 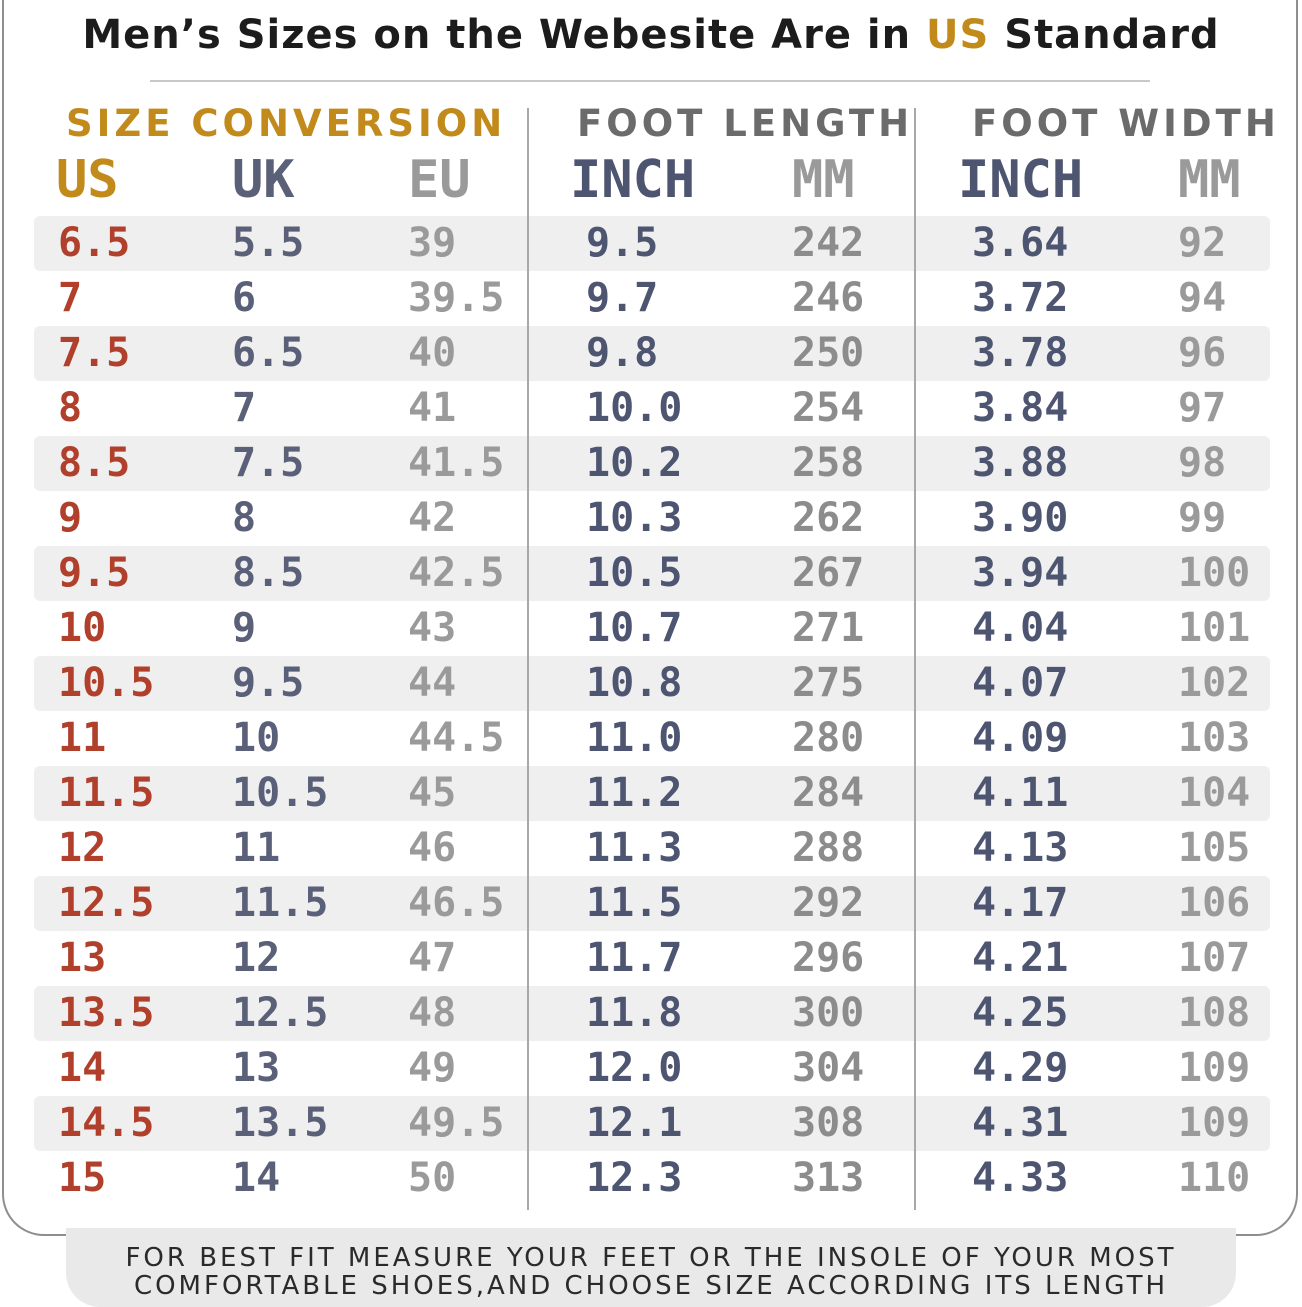 What do you see at coordinates (633, 180) in the screenshot?
I see `column-header-length-inch: INCH` at bounding box center [633, 180].